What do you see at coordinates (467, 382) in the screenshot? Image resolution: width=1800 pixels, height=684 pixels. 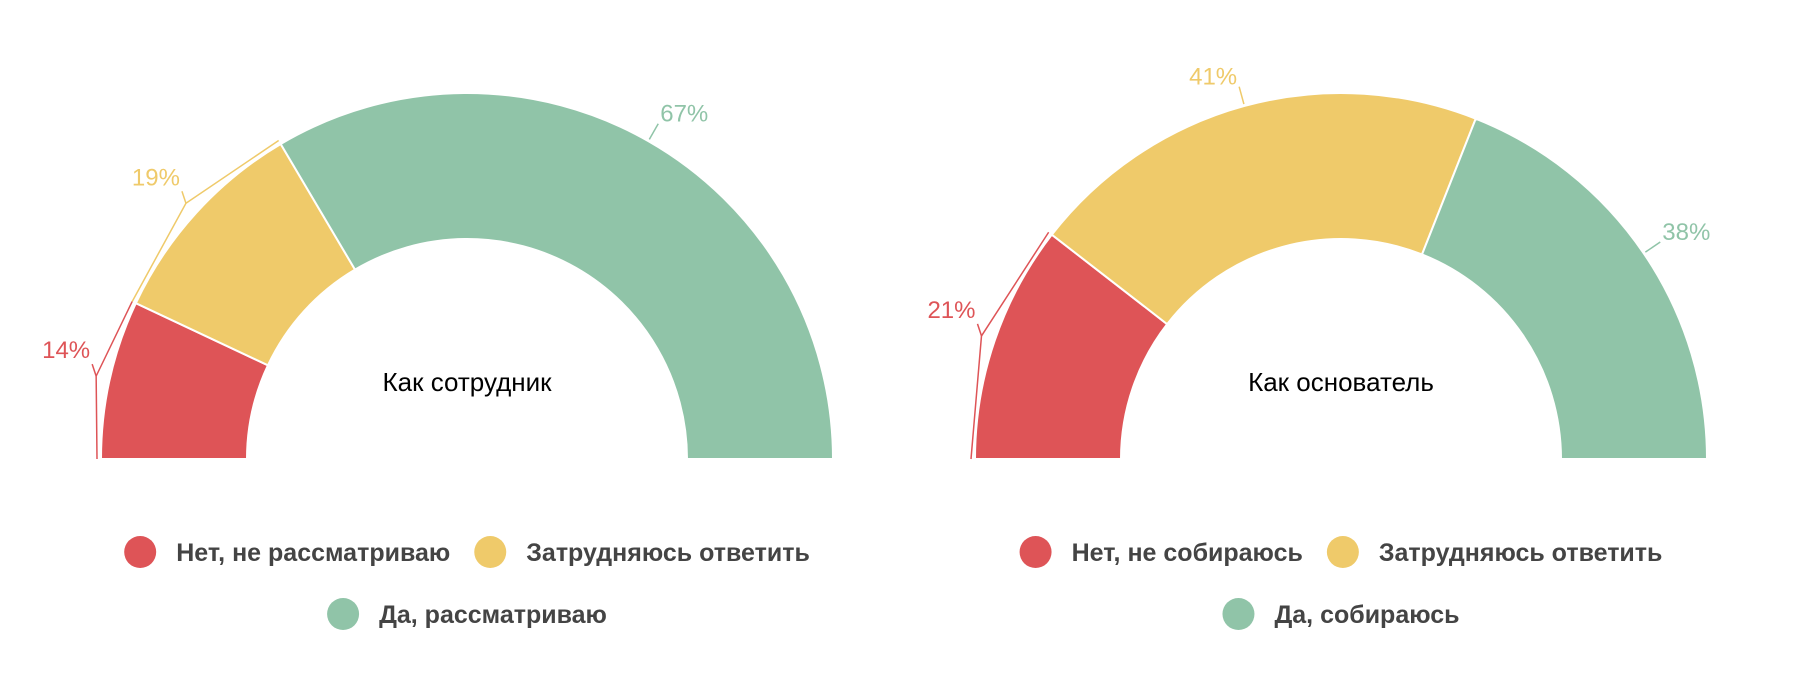 I see `chart-employee-title: Как сотрудник` at bounding box center [467, 382].